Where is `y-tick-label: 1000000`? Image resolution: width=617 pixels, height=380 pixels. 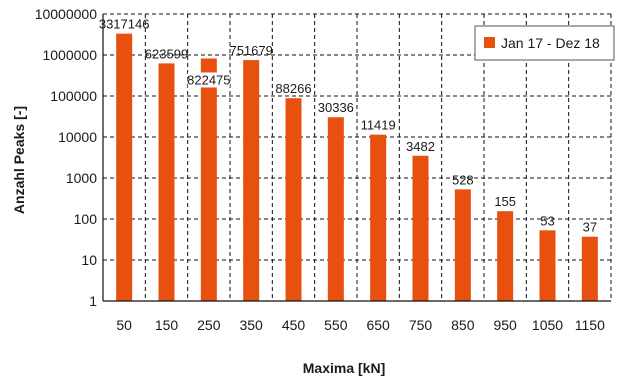 y-tick-label: 1000000 is located at coordinates (69, 55).